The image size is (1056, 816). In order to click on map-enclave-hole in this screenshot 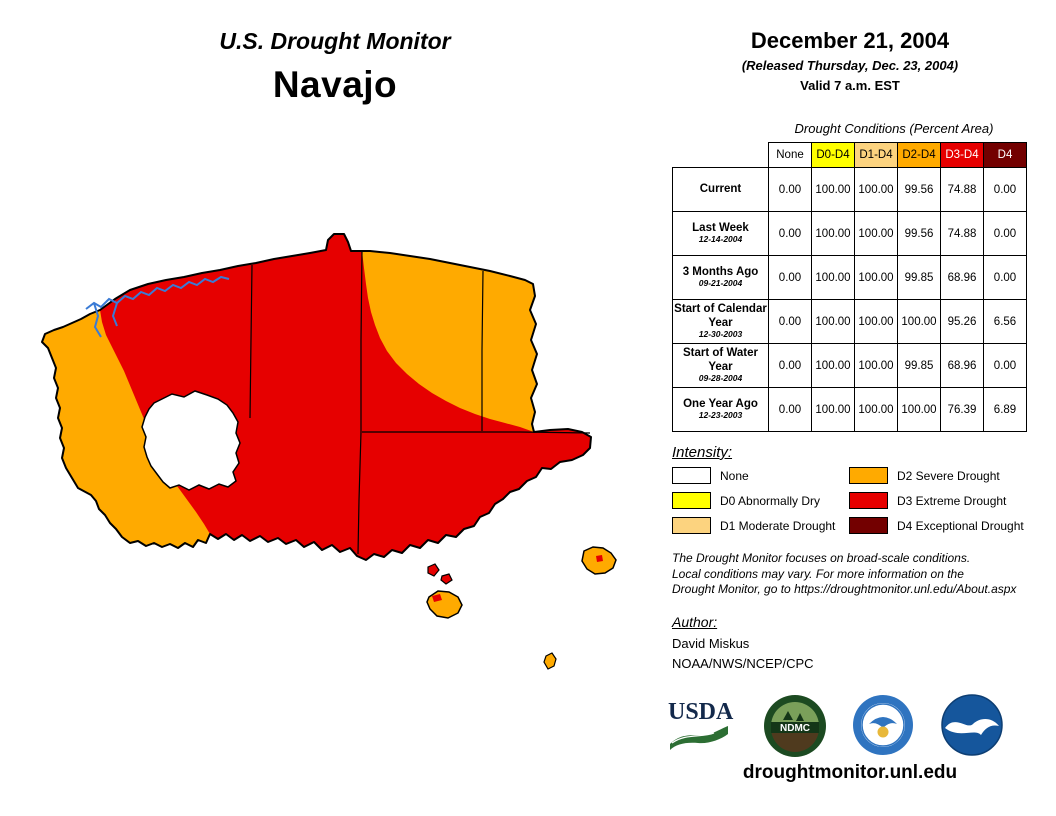, I will do `click(191, 440)`.